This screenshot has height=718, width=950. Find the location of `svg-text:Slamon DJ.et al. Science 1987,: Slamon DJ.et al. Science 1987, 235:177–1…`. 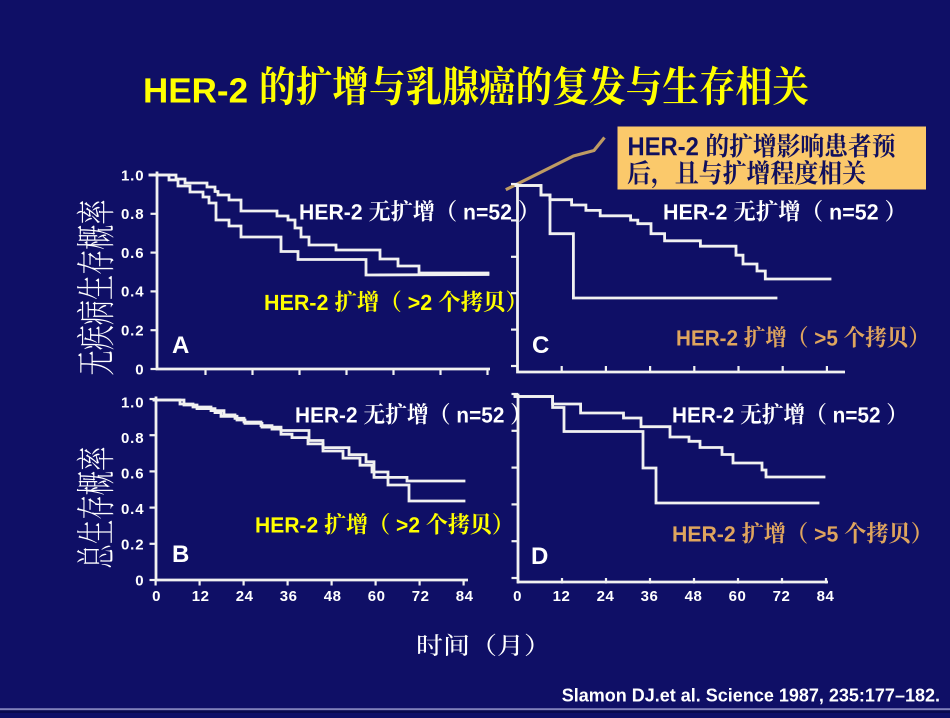

svg-text:Slamon DJ.et al. Science 1987,: Slamon DJ.et al. Science 1987, 235:177–1… is located at coordinates (751, 696).